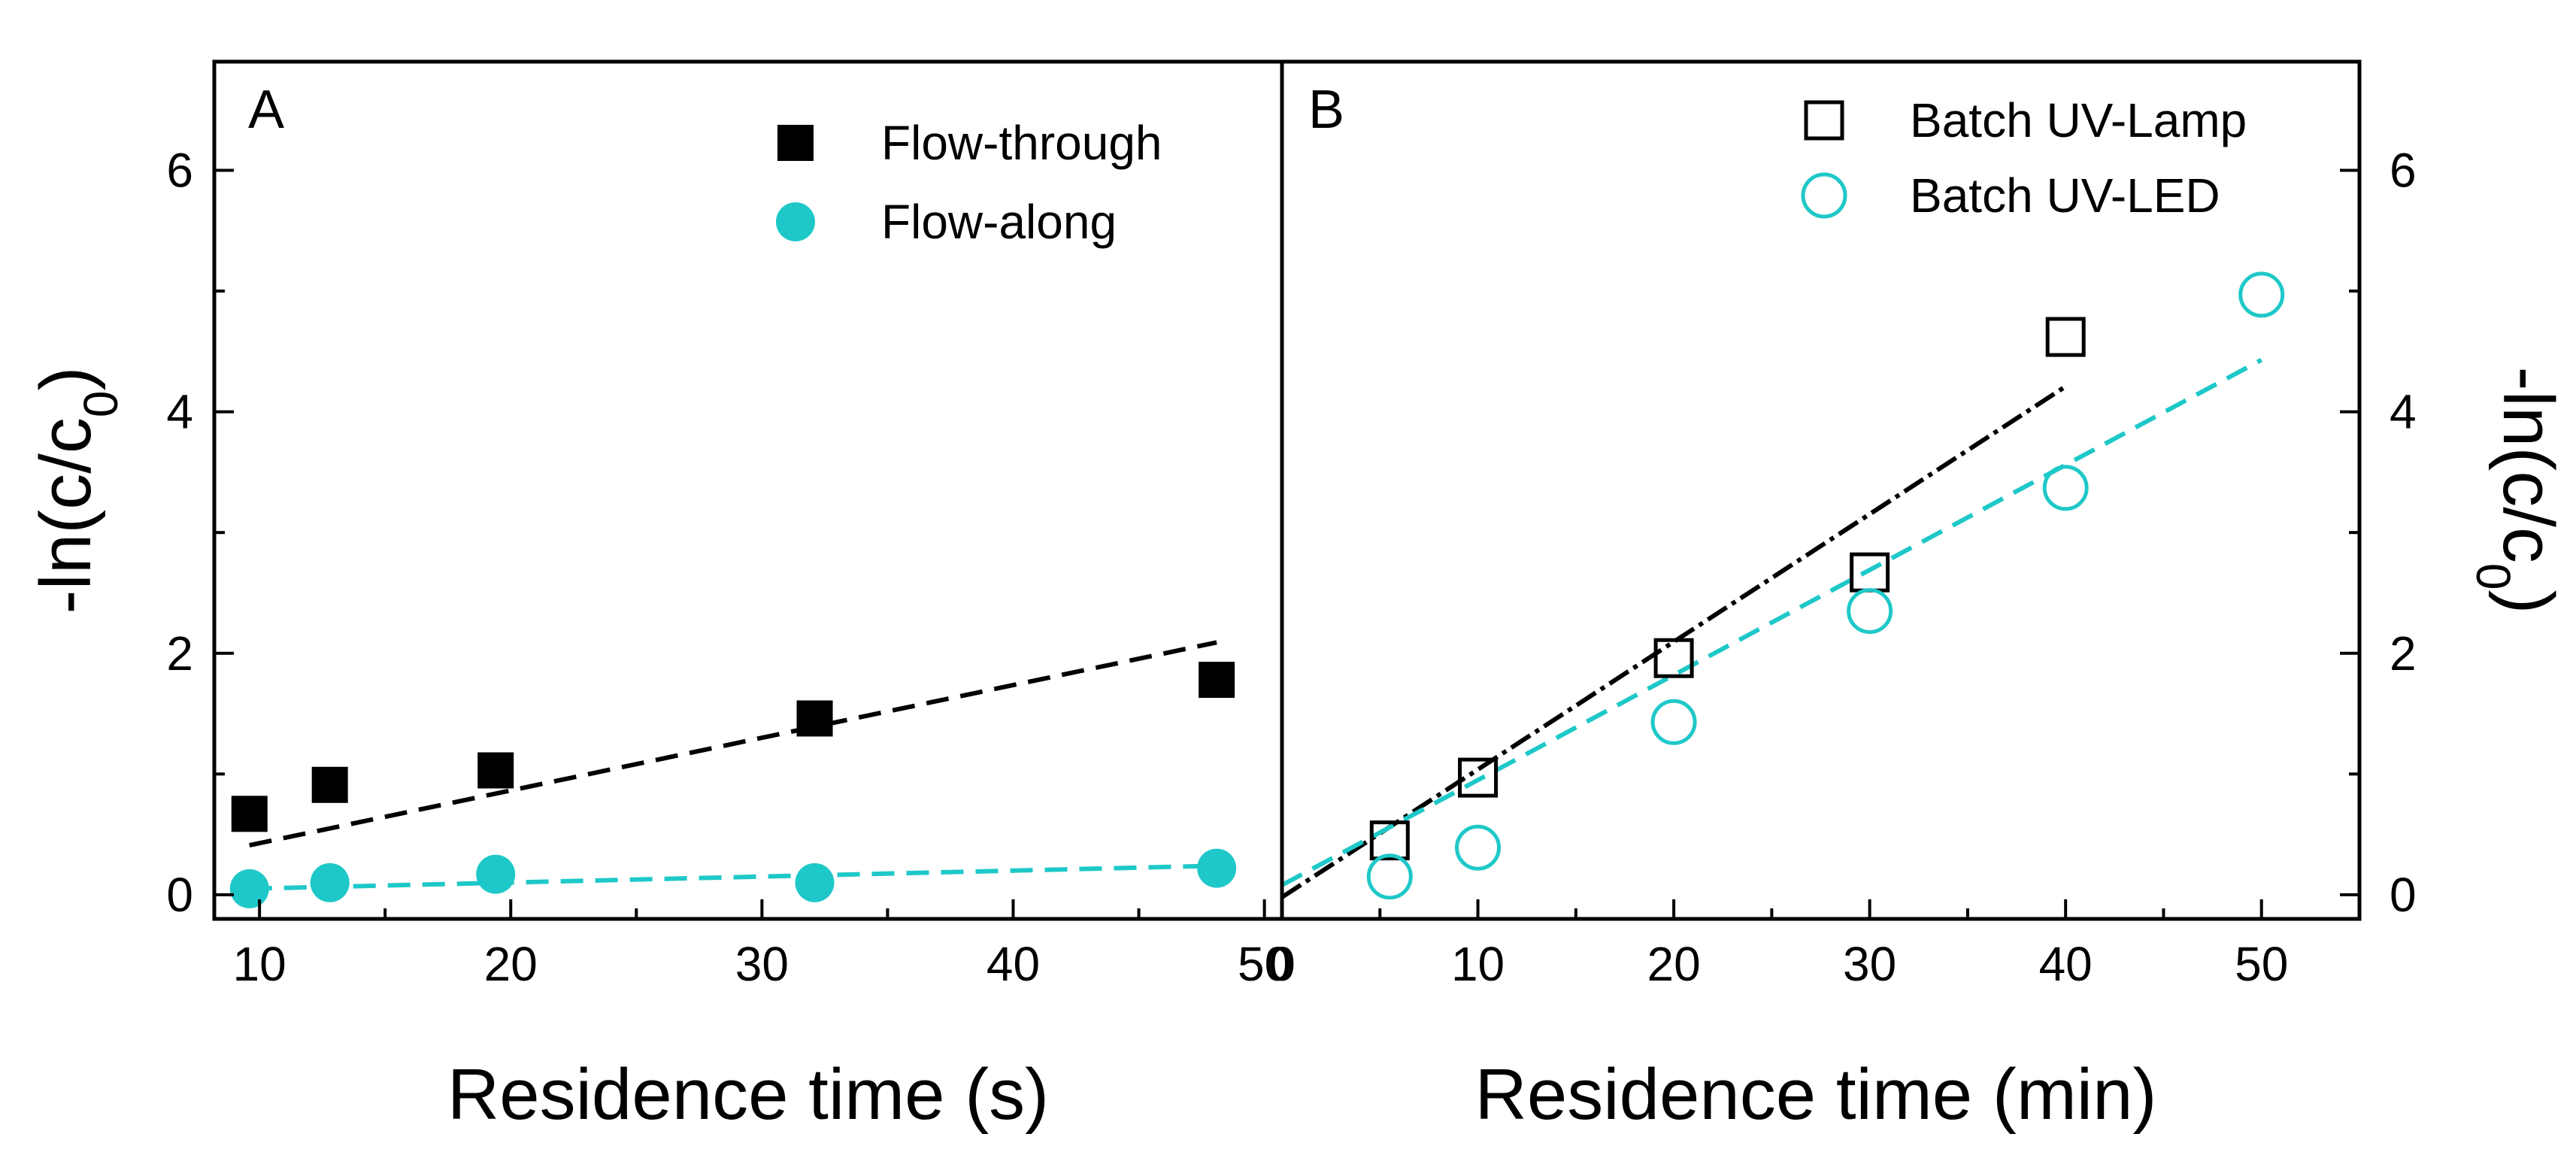  I want to click on panel-a-y-axis-title: -ln(c/c0), so click(77, 490).